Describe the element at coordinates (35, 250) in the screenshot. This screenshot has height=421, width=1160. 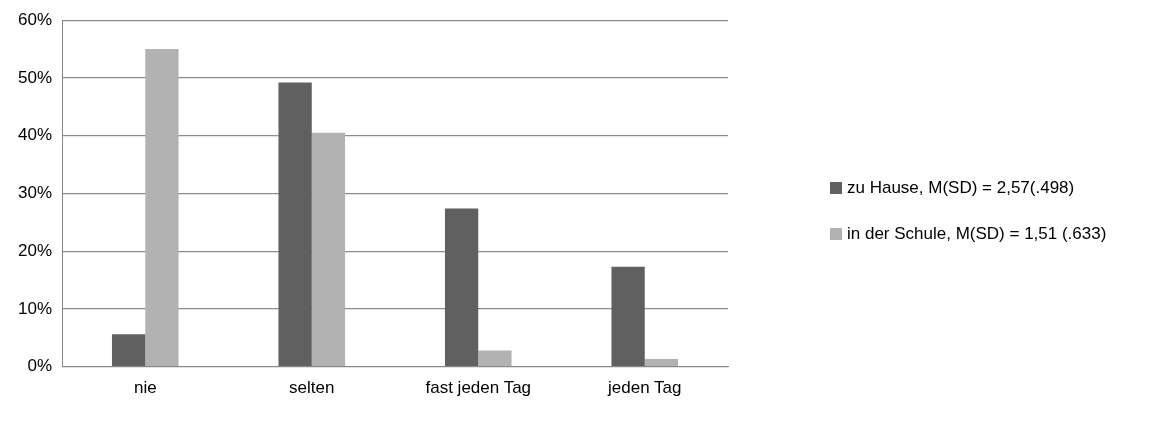
I see `y-tick-label: 20%` at that location.